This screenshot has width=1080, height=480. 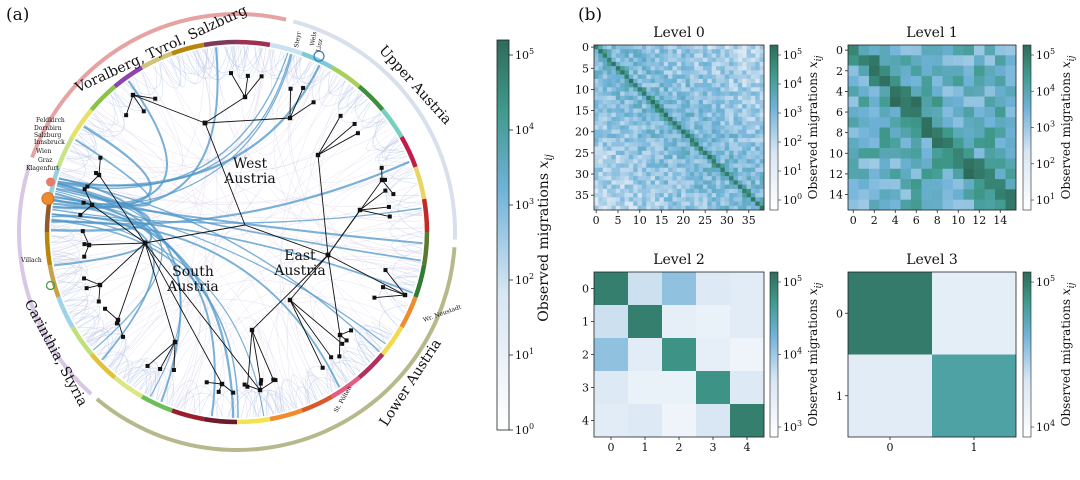 What do you see at coordinates (99, 166) in the screenshot?
I see `tree-branch` at bounding box center [99, 166].